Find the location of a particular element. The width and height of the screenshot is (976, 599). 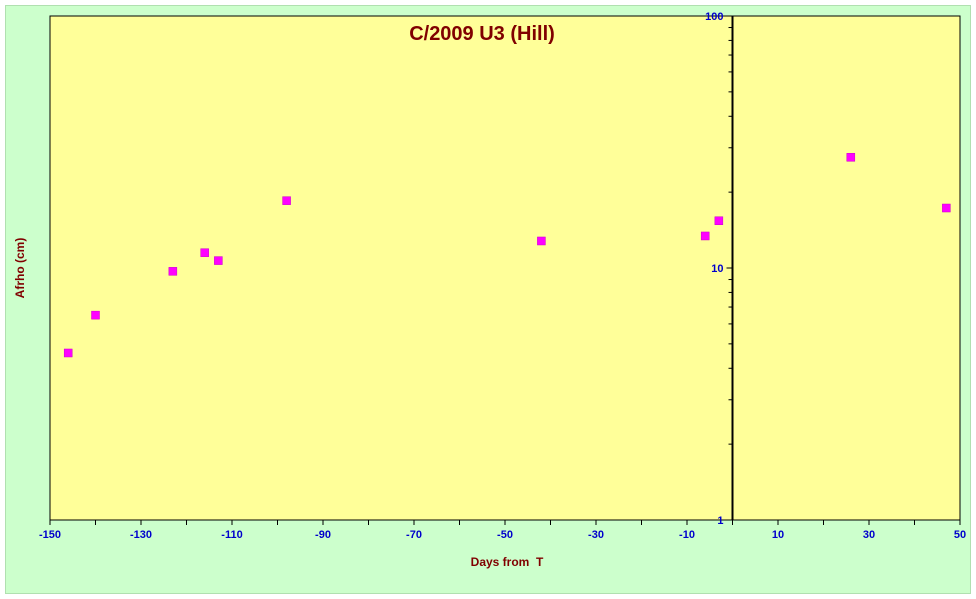

x-axis-title: Days from T is located at coordinates (507, 562).